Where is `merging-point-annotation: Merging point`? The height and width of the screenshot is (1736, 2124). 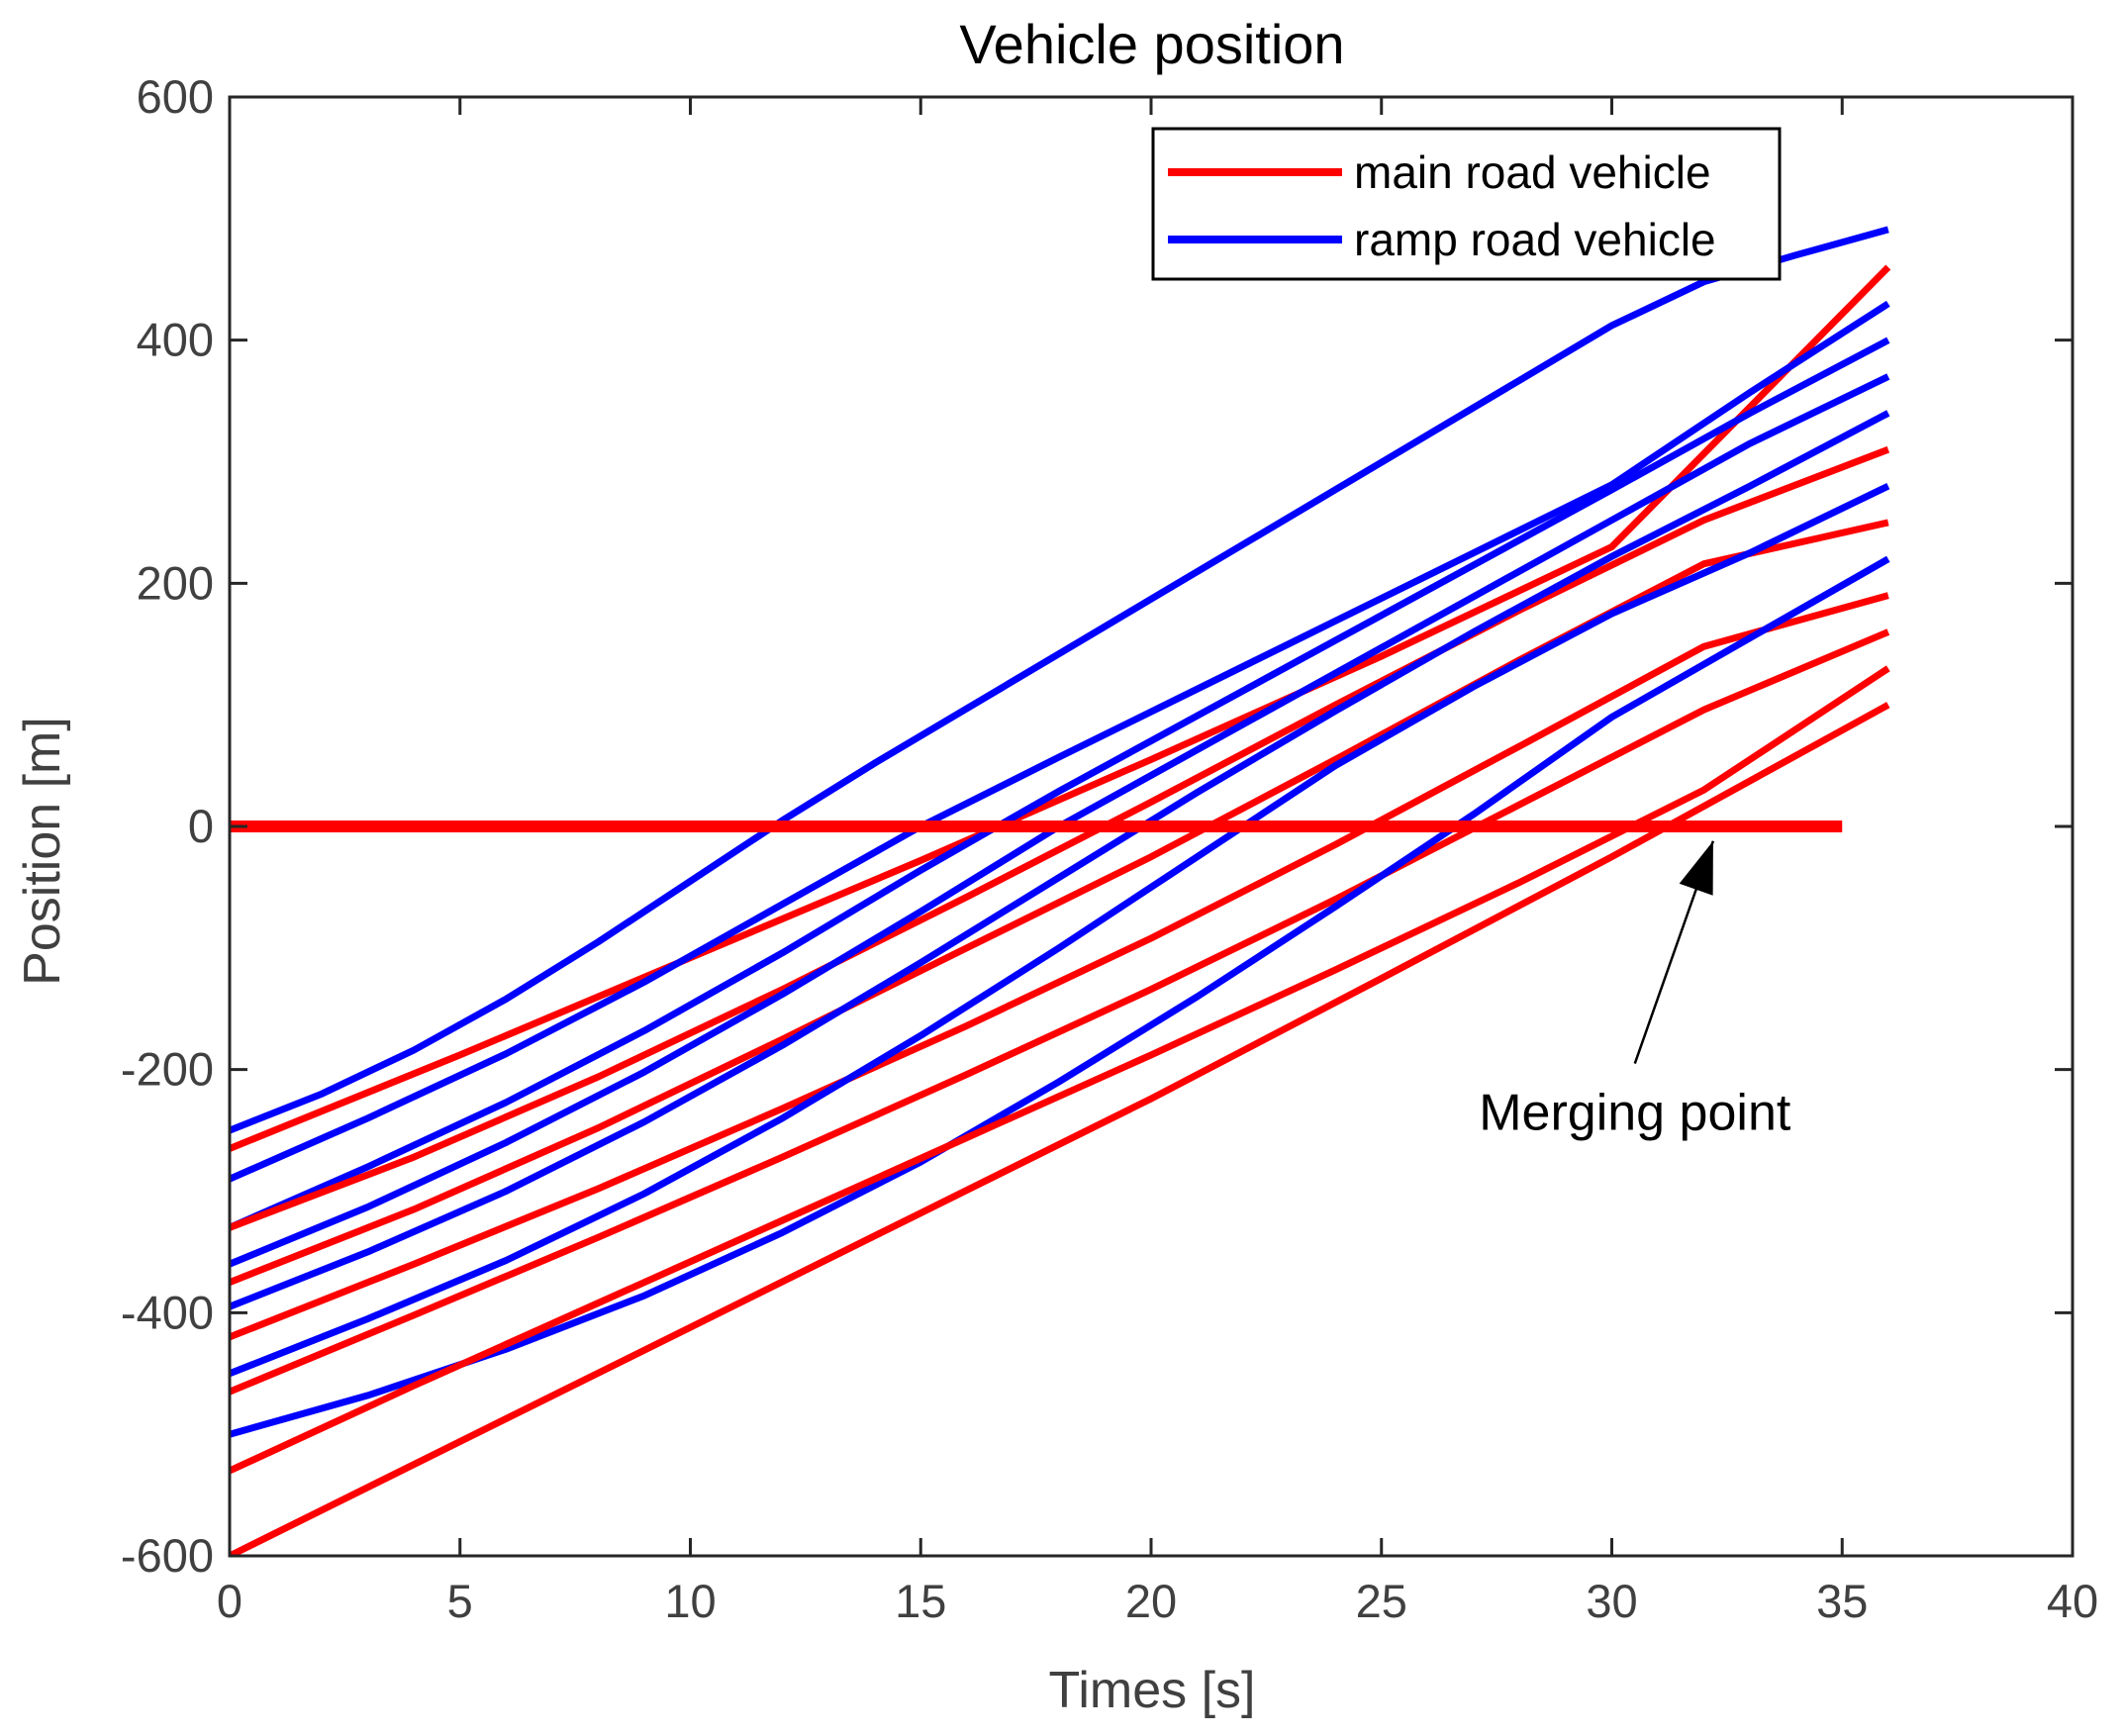
merging-point-annotation: Merging point is located at coordinates (1635, 1113).